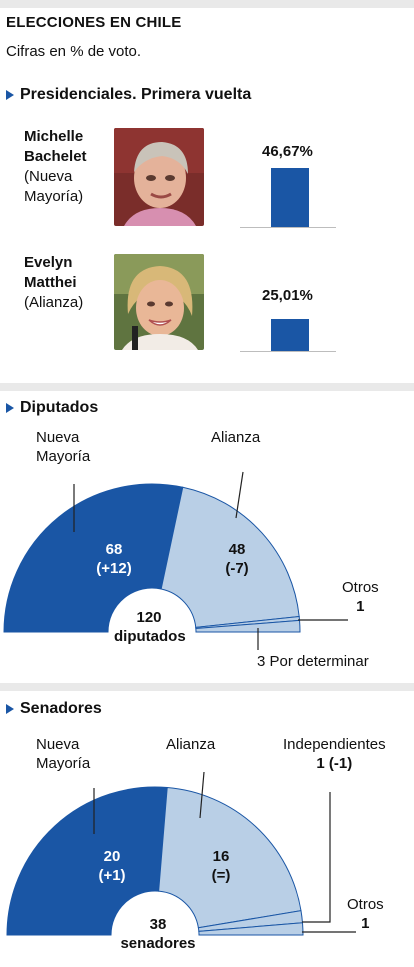 The image size is (414, 967). Describe the element at coordinates (287, 151) in the screenshot. I see `bar-label-bachelet: 46,67%` at that location.